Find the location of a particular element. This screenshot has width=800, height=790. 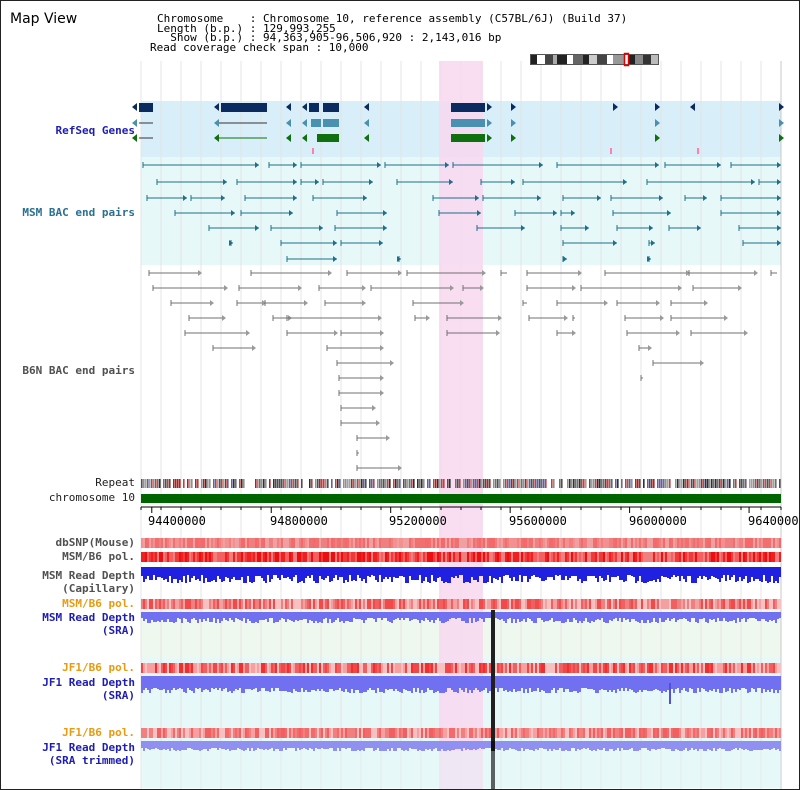

track-label-msm-bac: MSM BAC end pairs is located at coordinates (78, 212).